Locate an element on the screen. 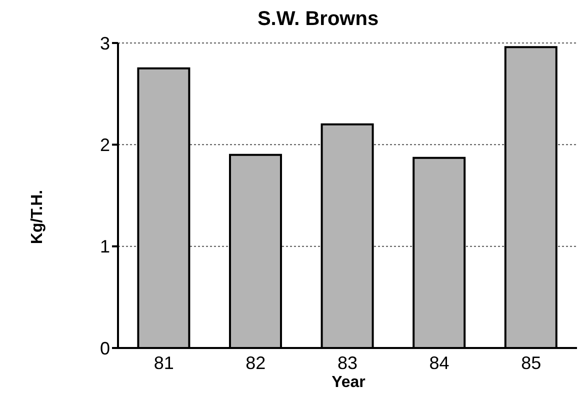 This screenshot has height=420, width=587. y-axis-title: Kg/T.H. is located at coordinates (38, 217).